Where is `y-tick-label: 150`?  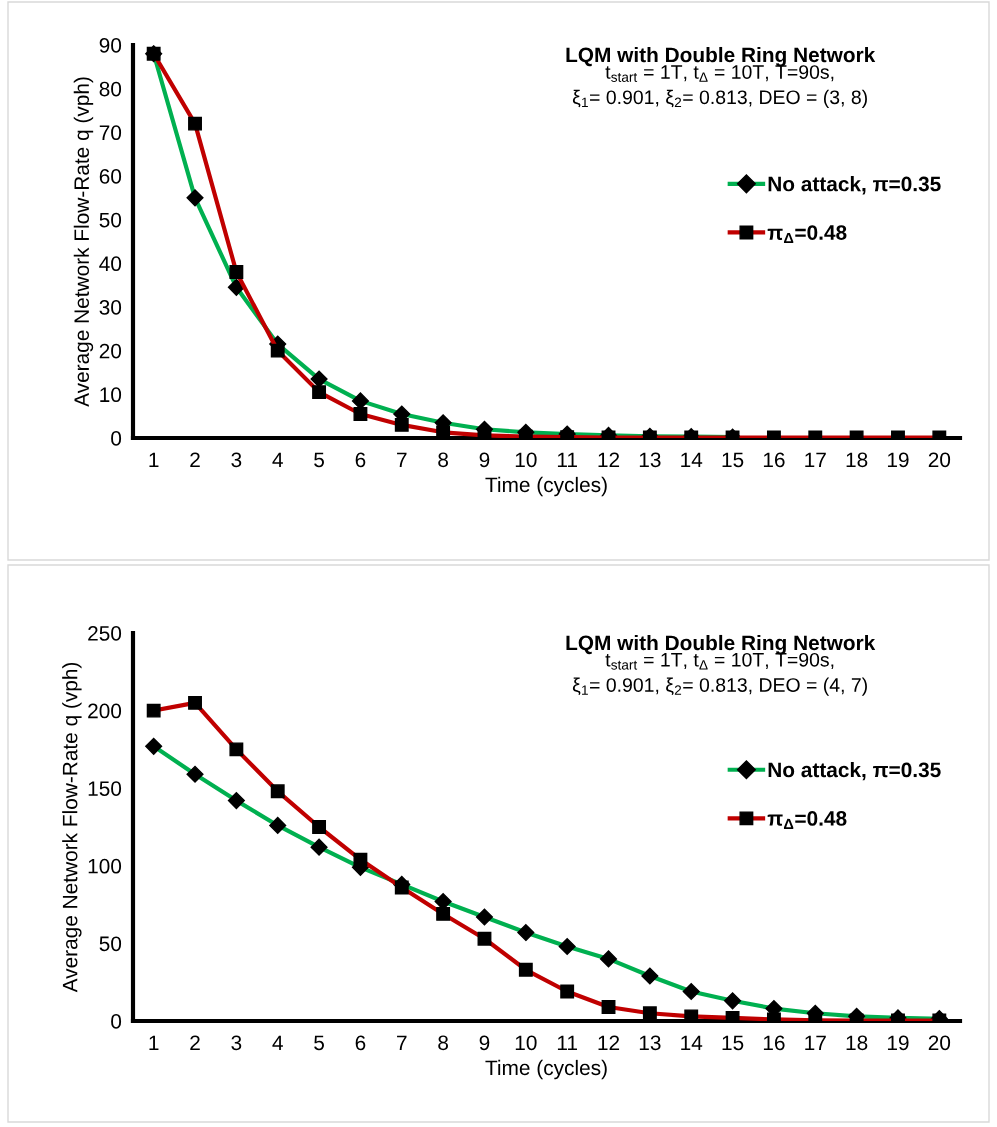
y-tick-label: 150 is located at coordinates (105, 788).